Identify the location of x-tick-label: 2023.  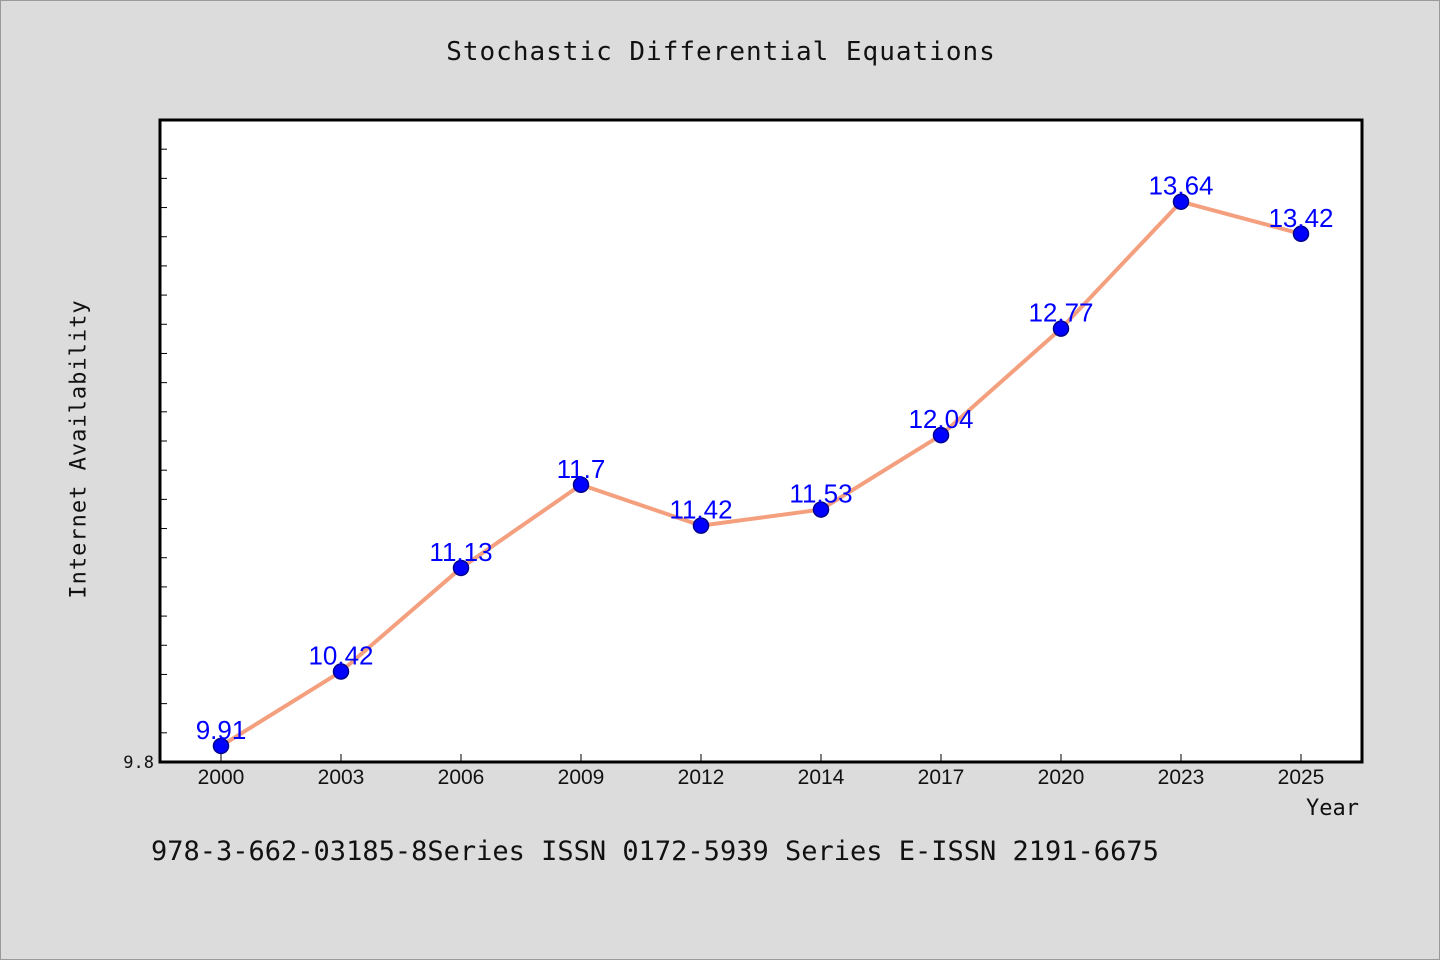
(1181, 777).